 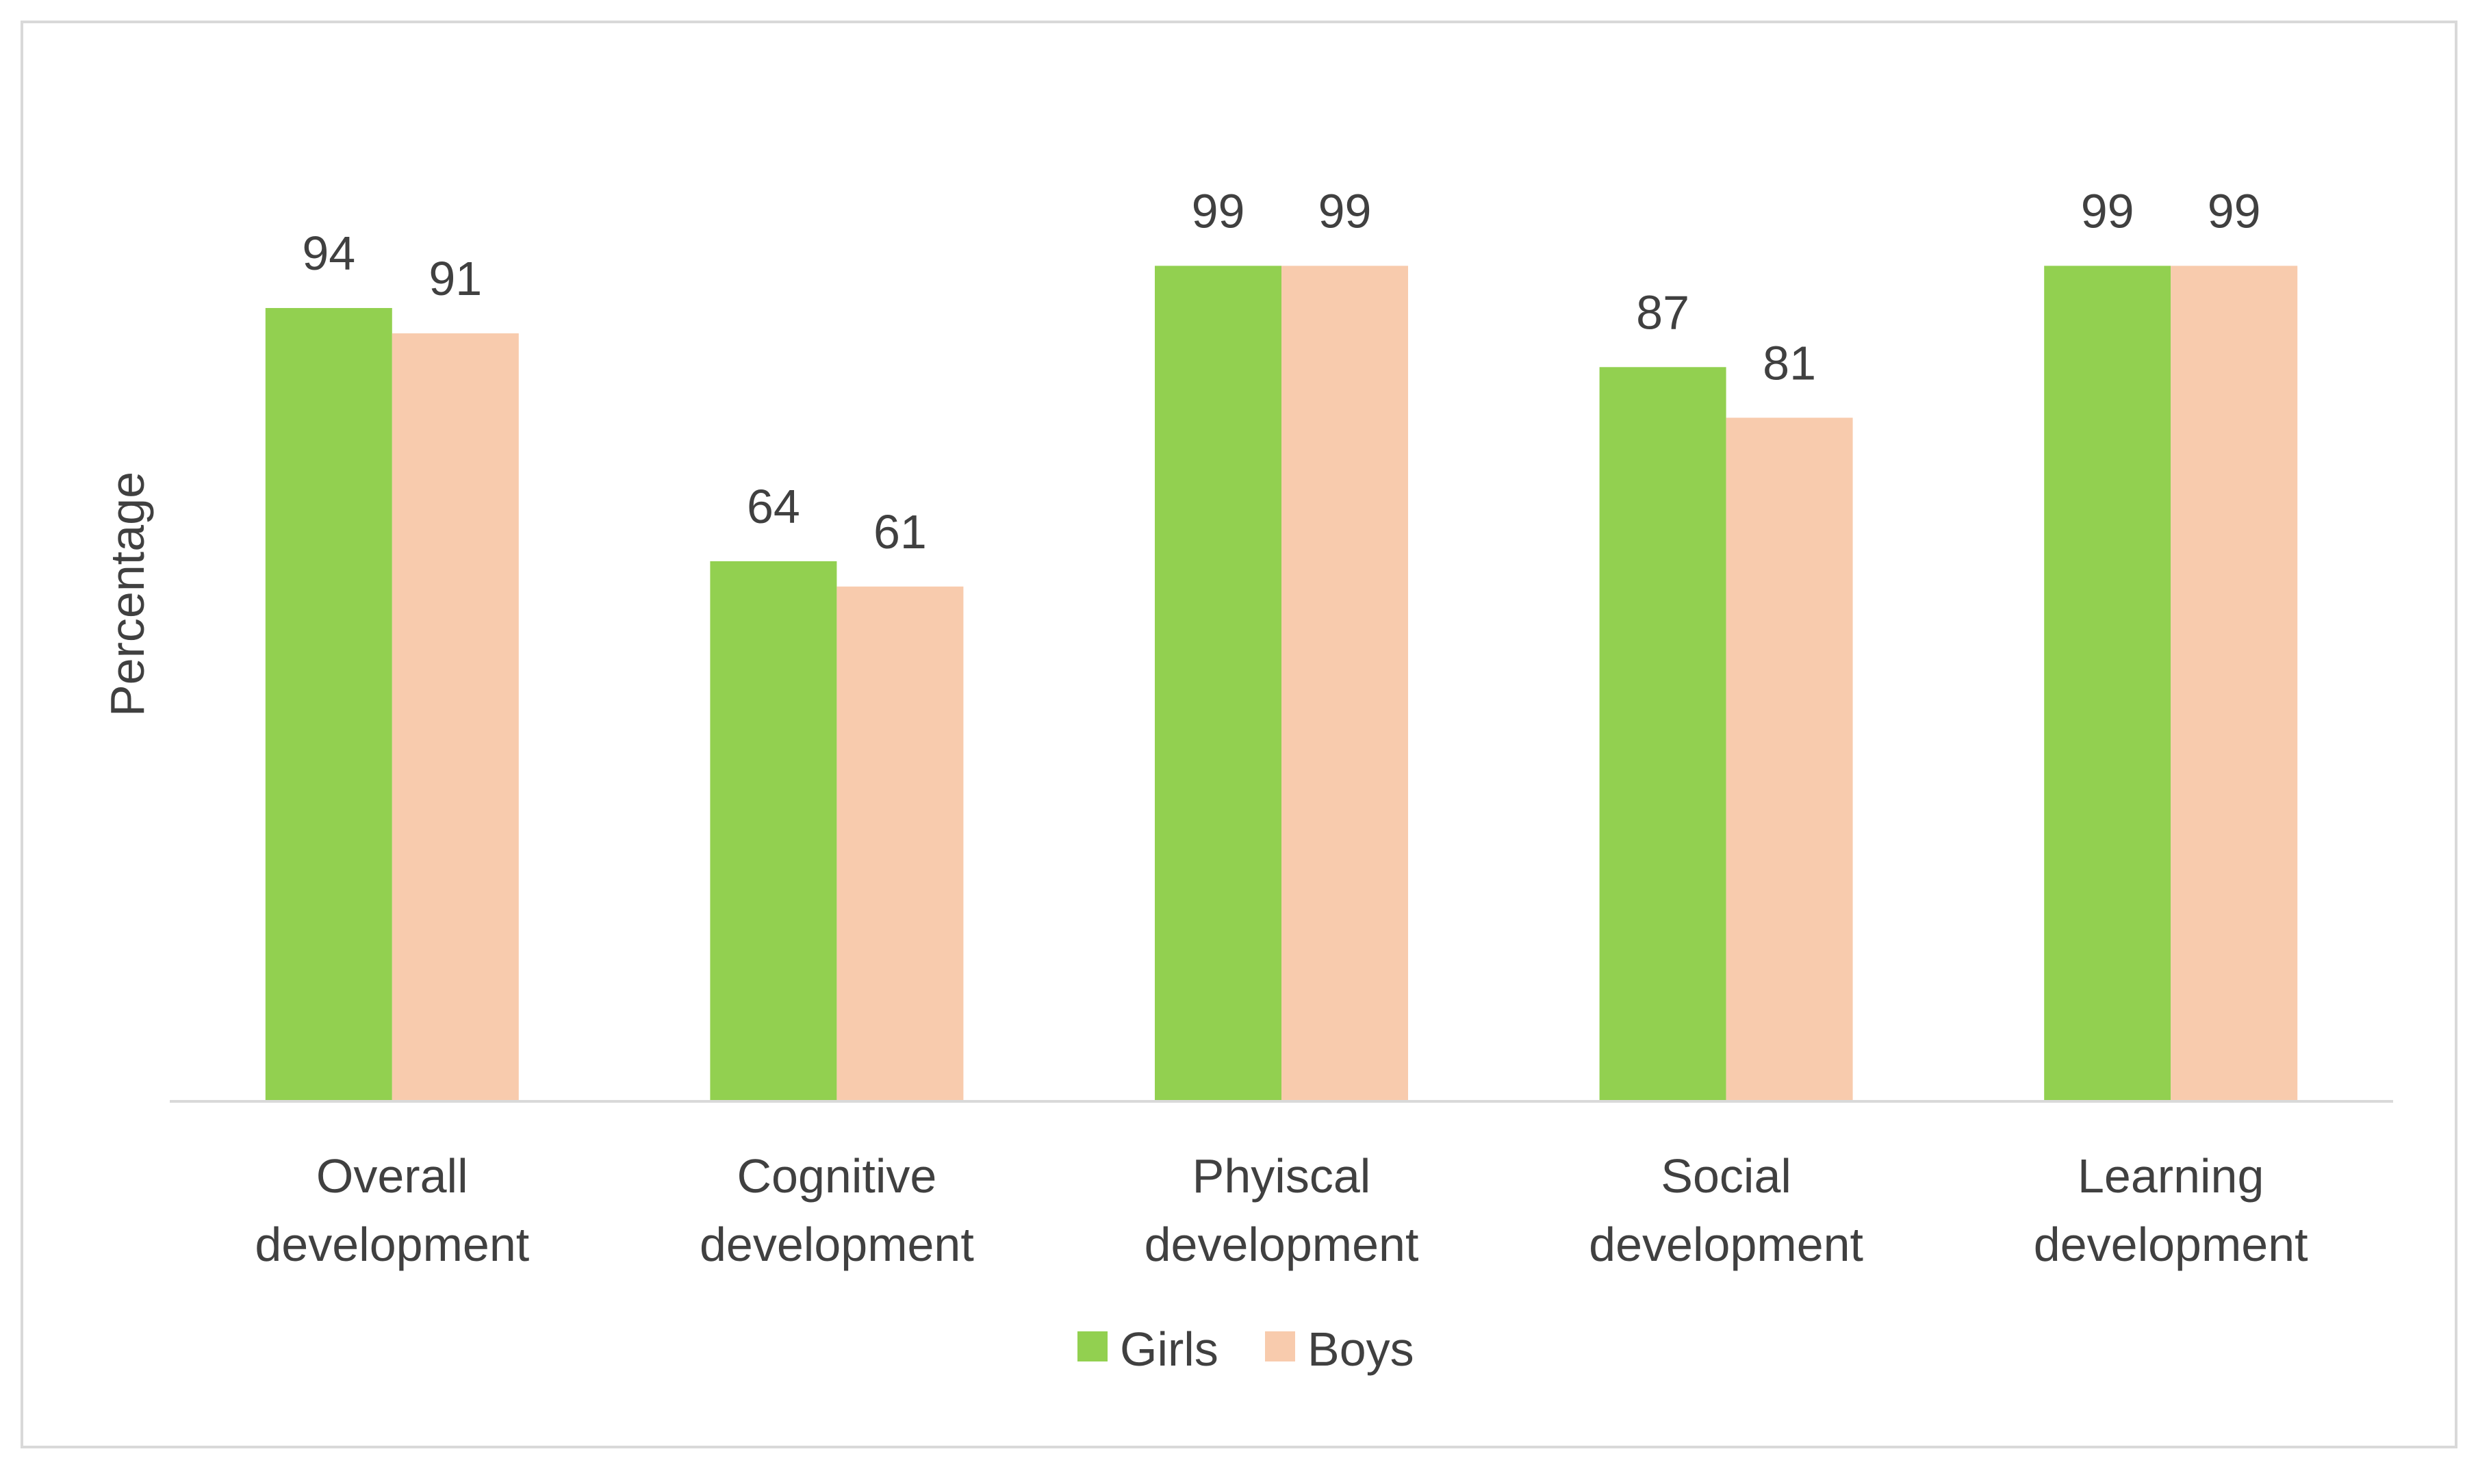 What do you see at coordinates (2107, 211) in the screenshot?
I see `data-label-girls-4: 99` at bounding box center [2107, 211].